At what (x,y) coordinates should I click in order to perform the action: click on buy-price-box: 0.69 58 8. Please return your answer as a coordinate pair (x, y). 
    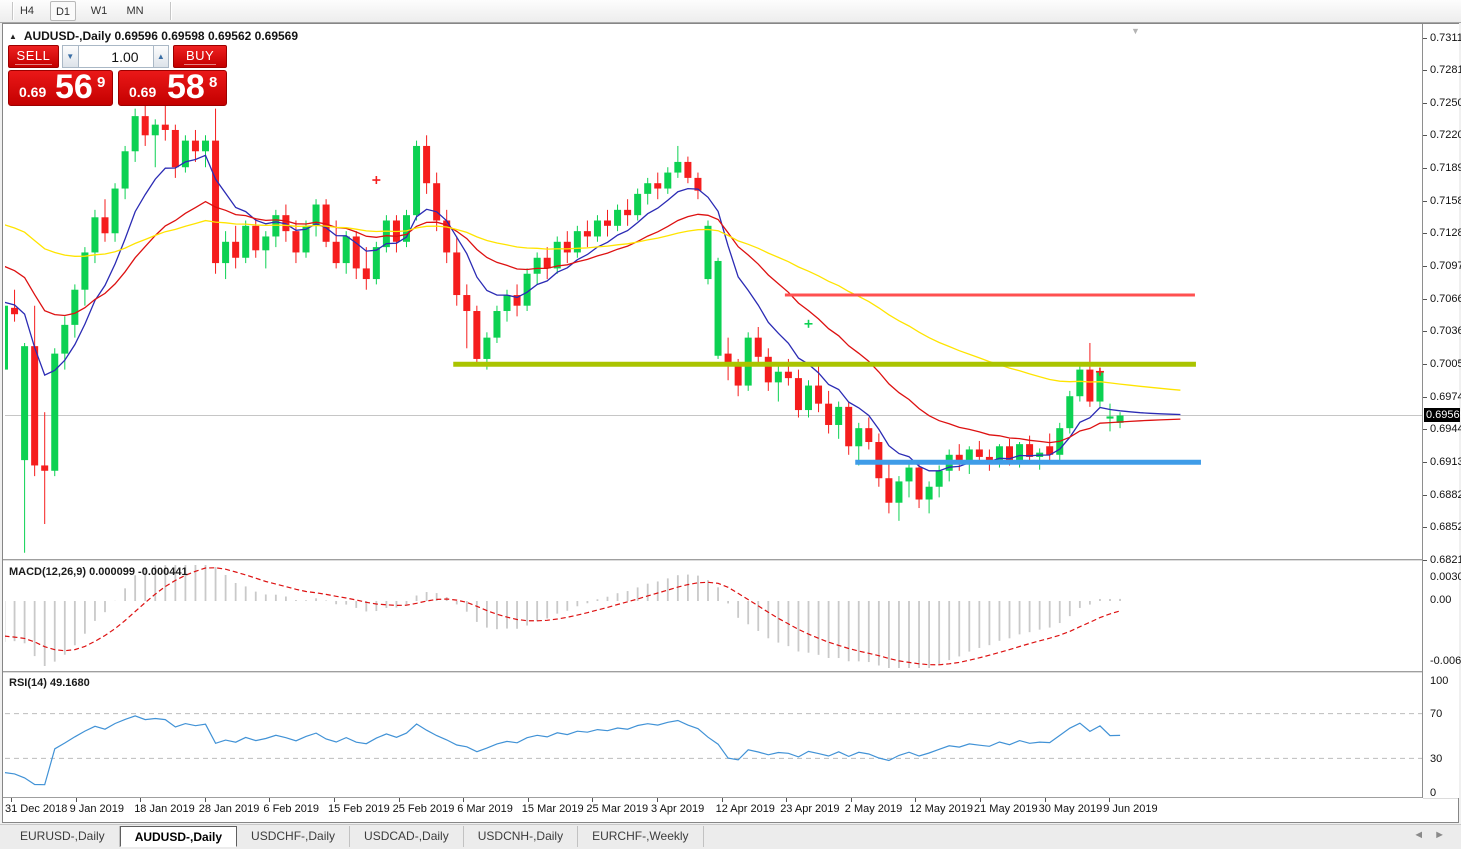
    Looking at the image, I should click on (172, 87).